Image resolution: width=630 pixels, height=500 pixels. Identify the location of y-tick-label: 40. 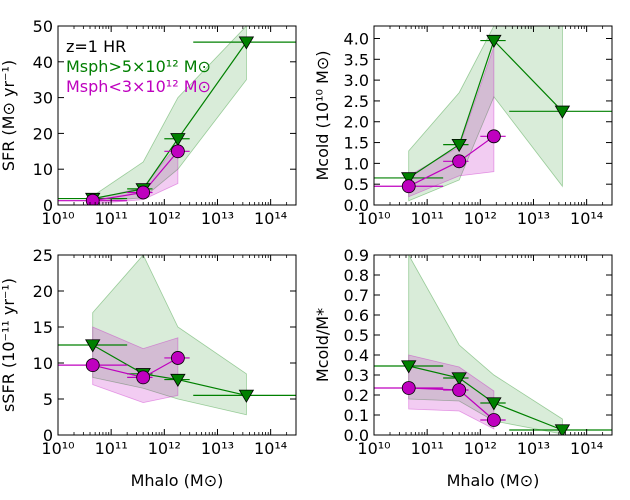
(43, 62).